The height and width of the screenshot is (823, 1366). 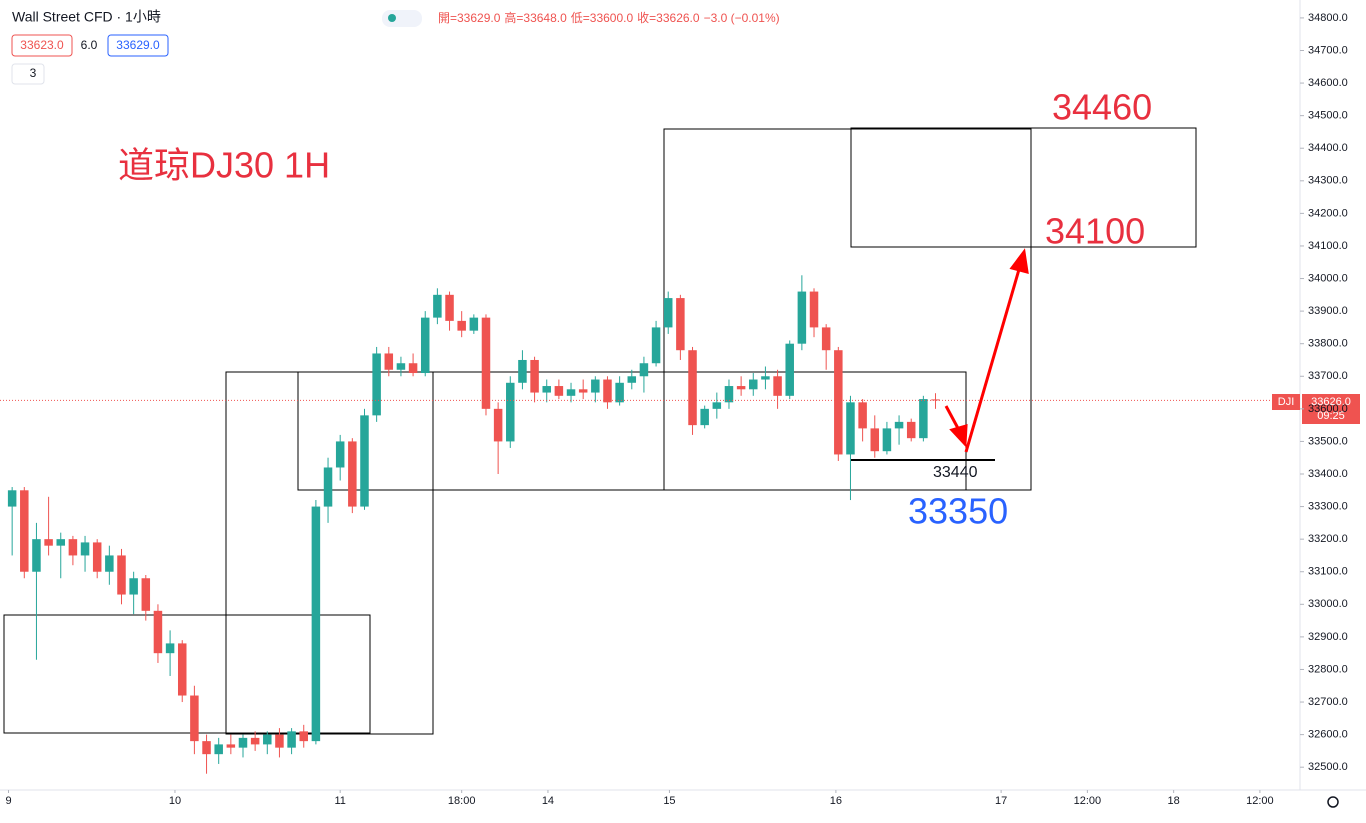 I want to click on y-tick-label: 34700.0, so click(x=1328, y=50).